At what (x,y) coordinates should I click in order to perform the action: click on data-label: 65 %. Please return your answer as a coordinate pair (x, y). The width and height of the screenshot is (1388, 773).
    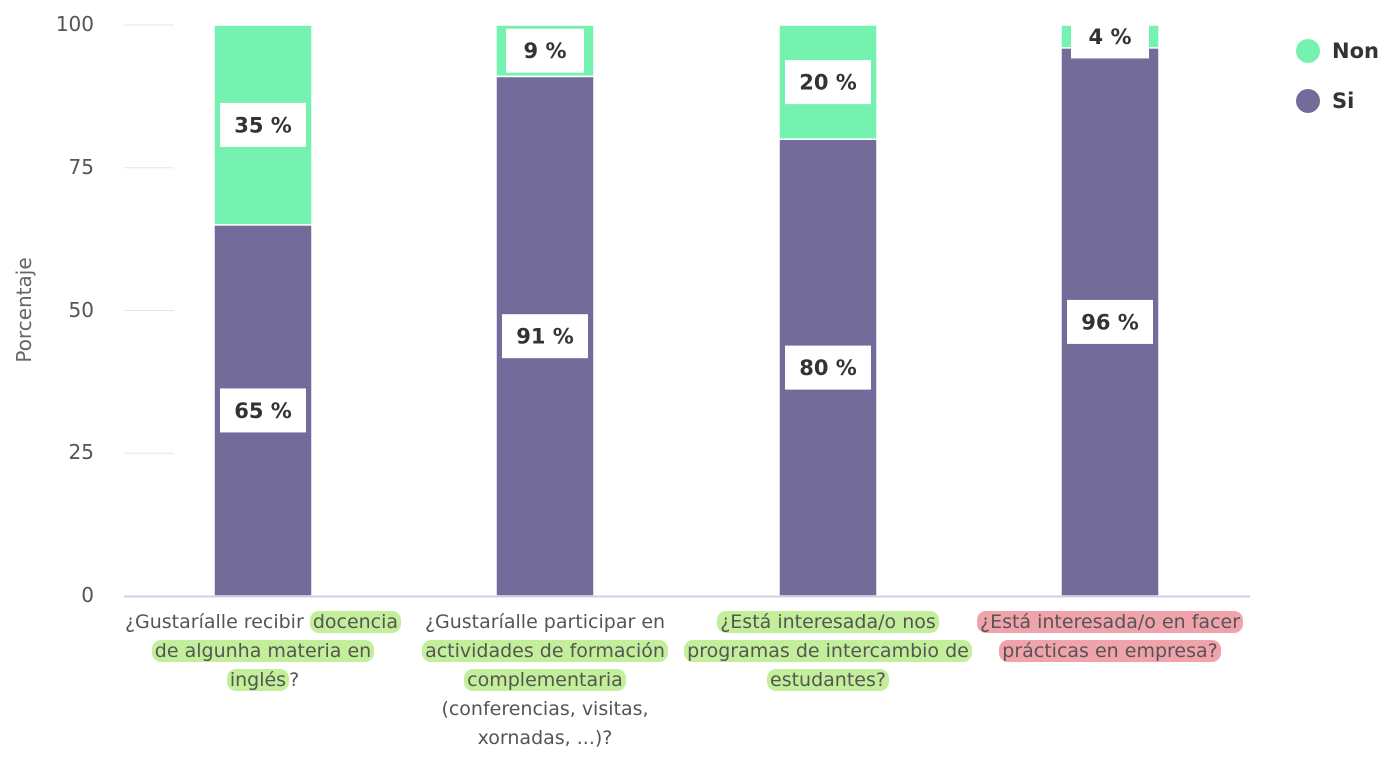
    Looking at the image, I should click on (263, 411).